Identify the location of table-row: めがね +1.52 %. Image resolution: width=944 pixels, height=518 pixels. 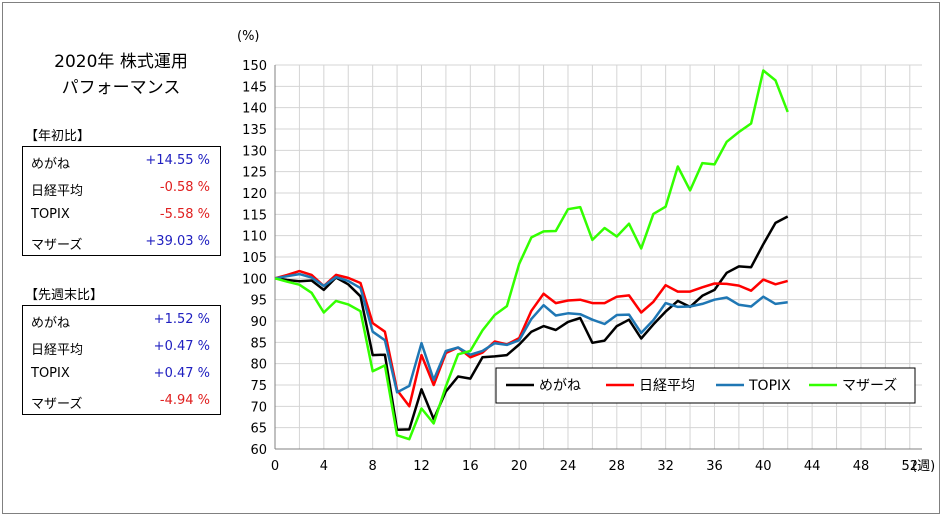
(121, 319).